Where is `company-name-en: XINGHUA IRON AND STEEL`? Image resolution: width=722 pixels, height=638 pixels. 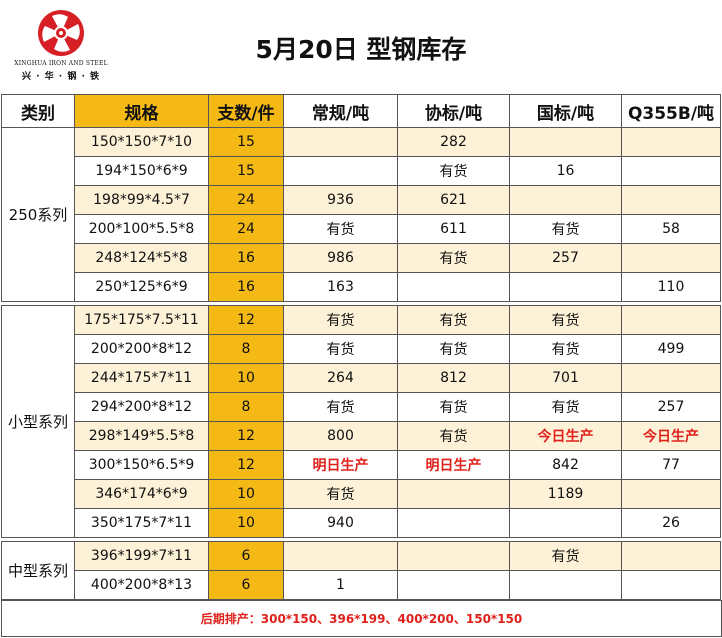
company-name-en: XINGHUA IRON AND STEEL is located at coordinates (61, 63).